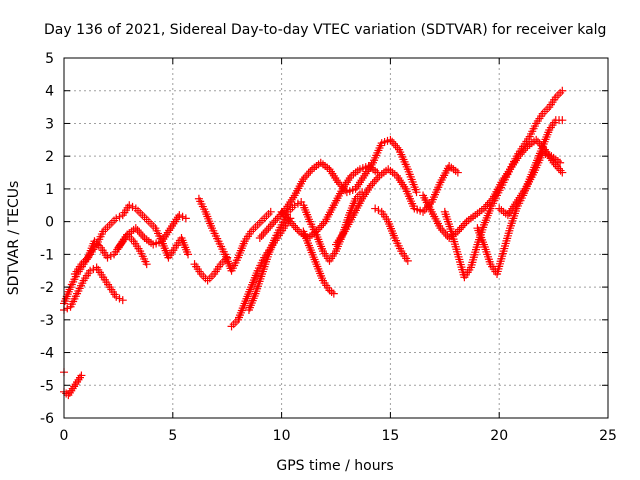 This screenshot has height=480, width=640. I want to click on series-track-b, so click(93, 288).